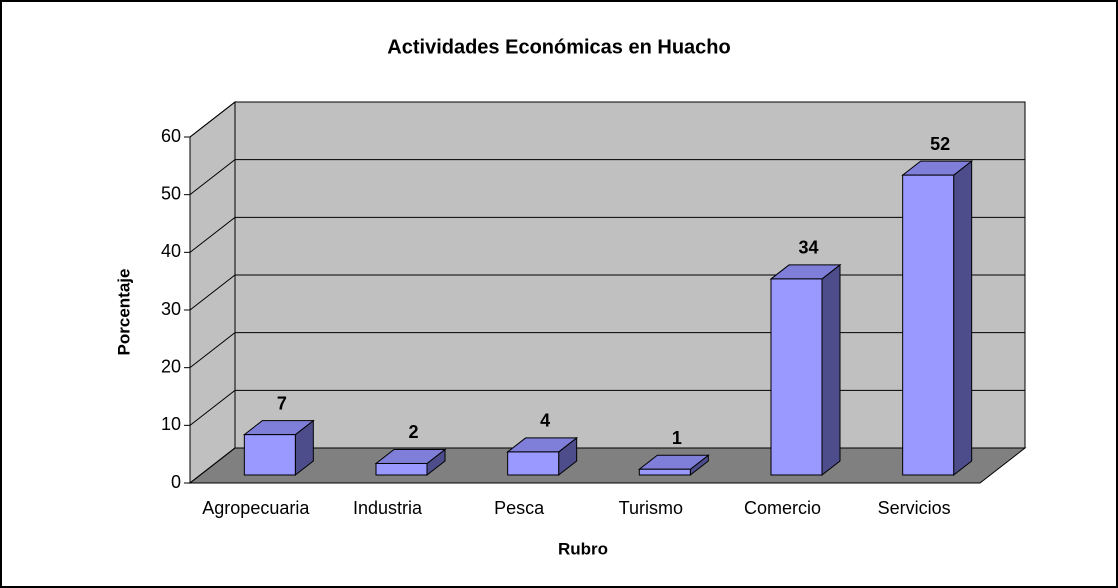 The image size is (1118, 588). I want to click on y-tick-label: 20, so click(171, 366).